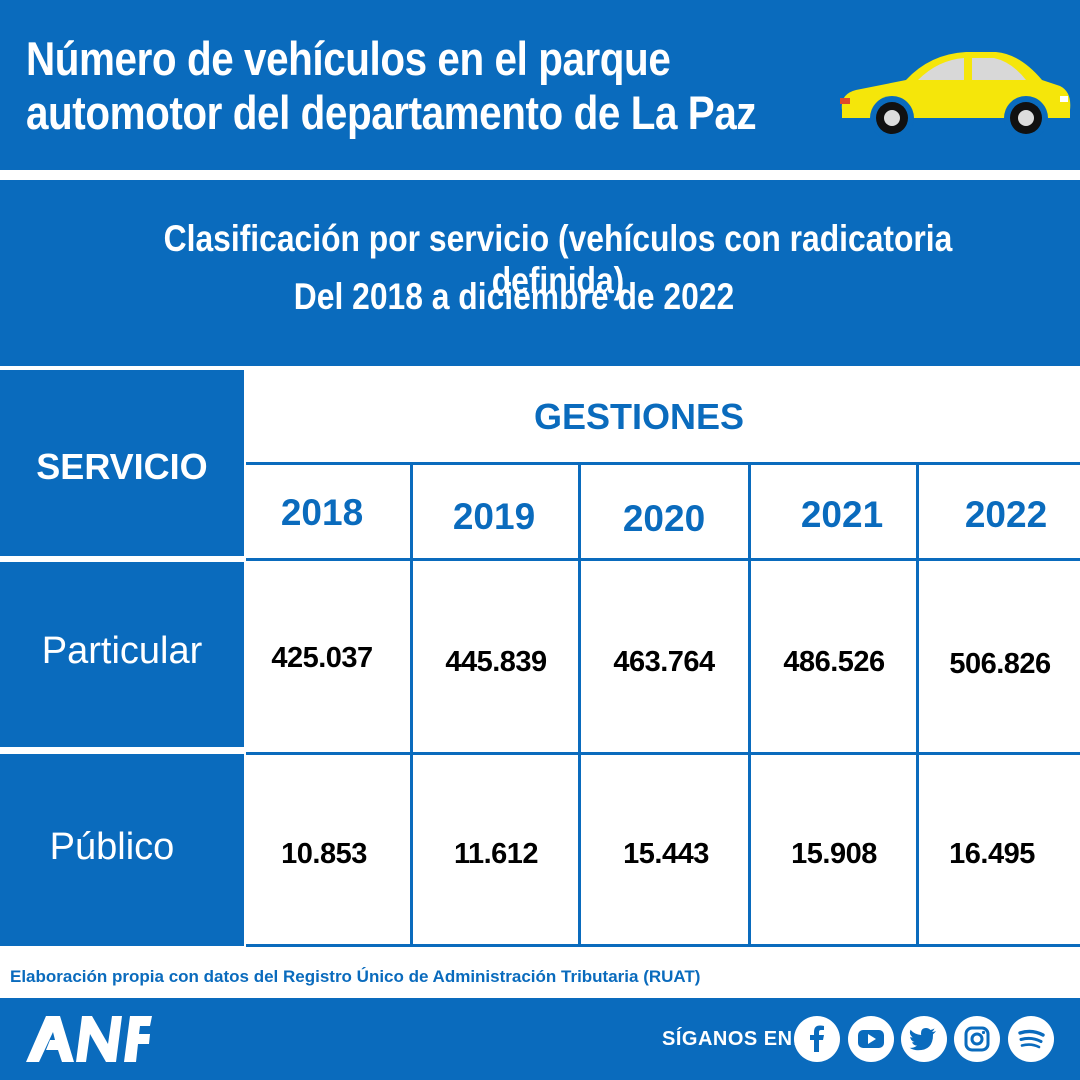 The height and width of the screenshot is (1080, 1080). I want to click on year-header-2022: 2022, so click(1006, 514).